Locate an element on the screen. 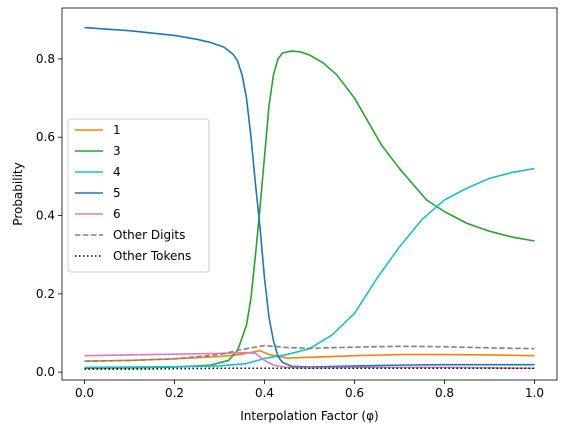  y-tick-label: 0.4 is located at coordinates (45, 216).